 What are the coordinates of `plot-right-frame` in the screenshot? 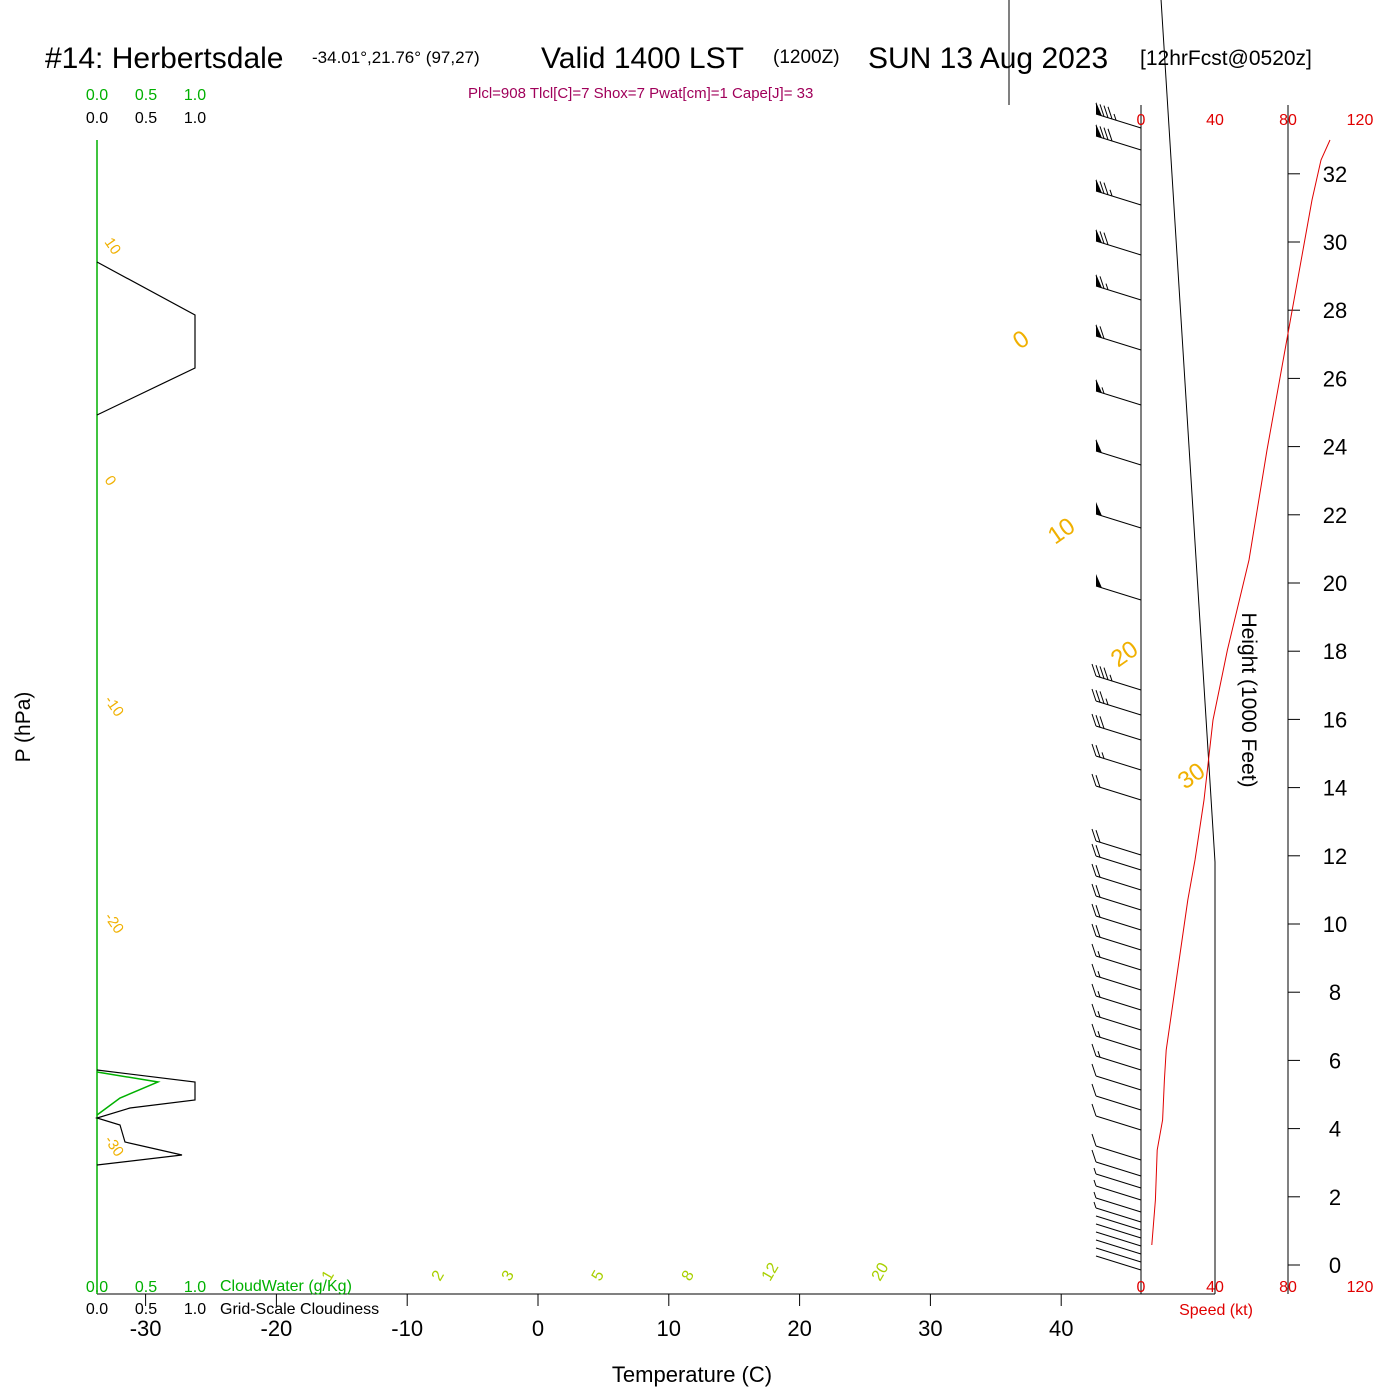 It's located at (1112, 647).